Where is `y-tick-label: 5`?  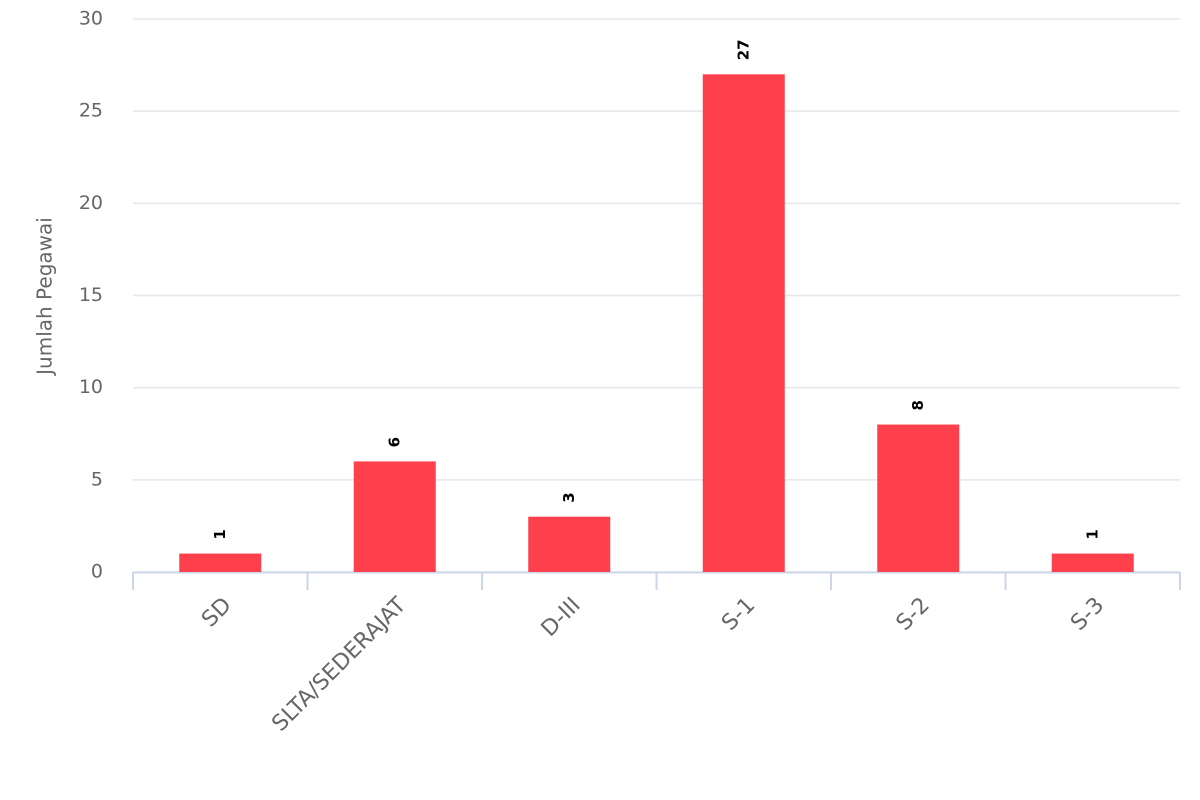
y-tick-label: 5 is located at coordinates (97, 479).